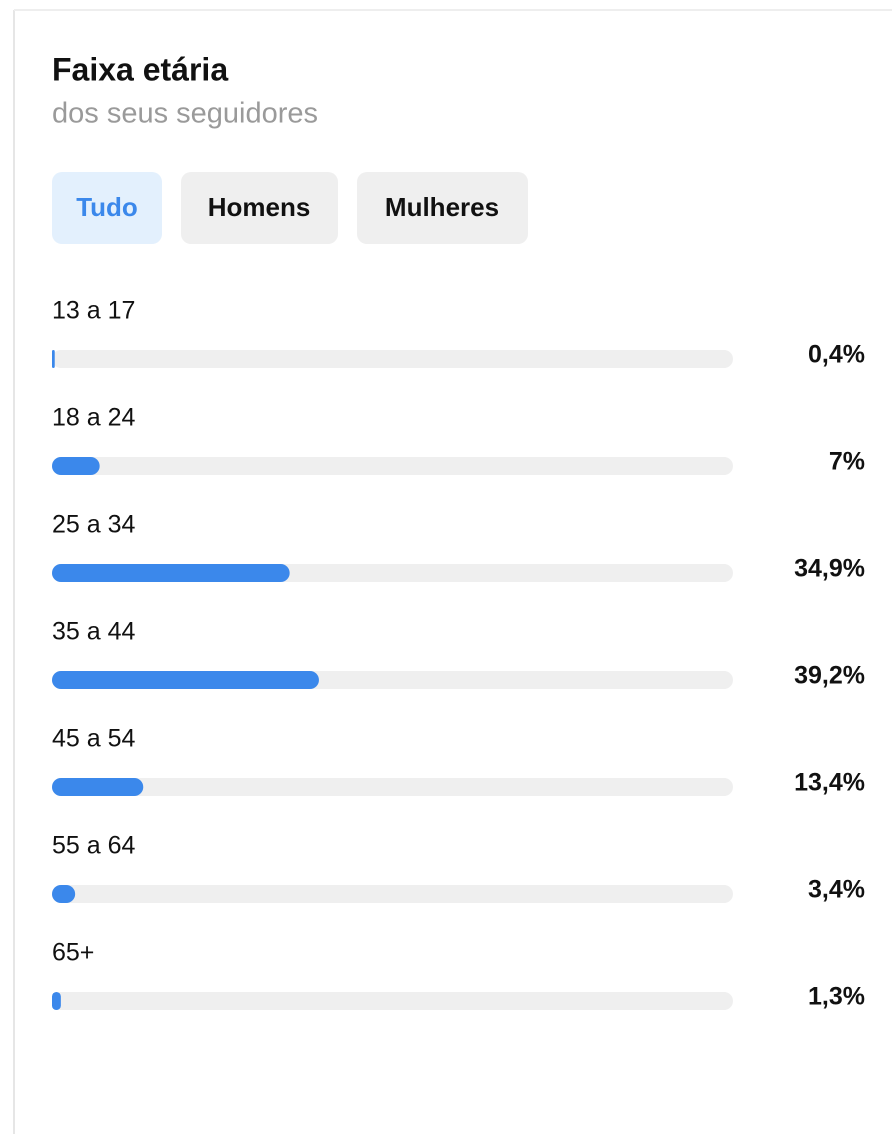 This screenshot has height=1134, width=892. What do you see at coordinates (847, 462) in the screenshot?
I see `value-label: 7%` at bounding box center [847, 462].